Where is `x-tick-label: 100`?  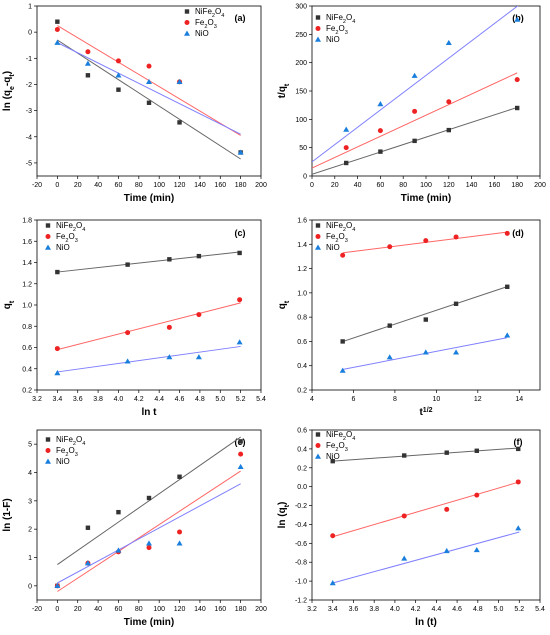 x-tick-label: 100 is located at coordinates (426, 185).